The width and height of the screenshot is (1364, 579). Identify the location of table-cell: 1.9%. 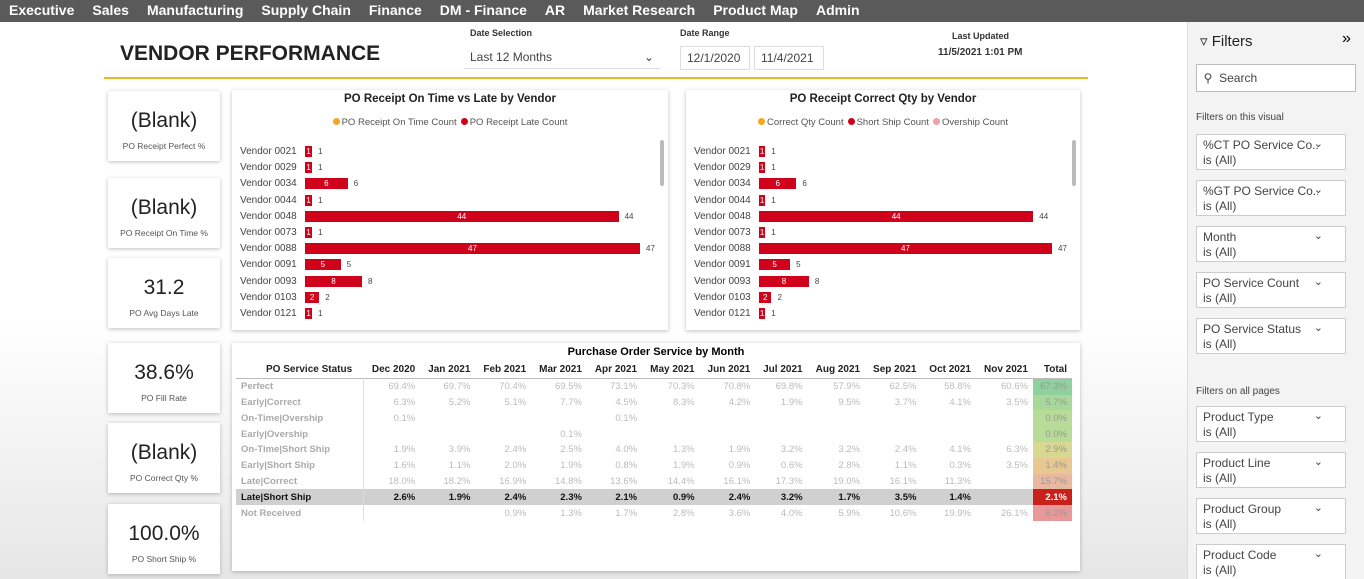
(739, 450).